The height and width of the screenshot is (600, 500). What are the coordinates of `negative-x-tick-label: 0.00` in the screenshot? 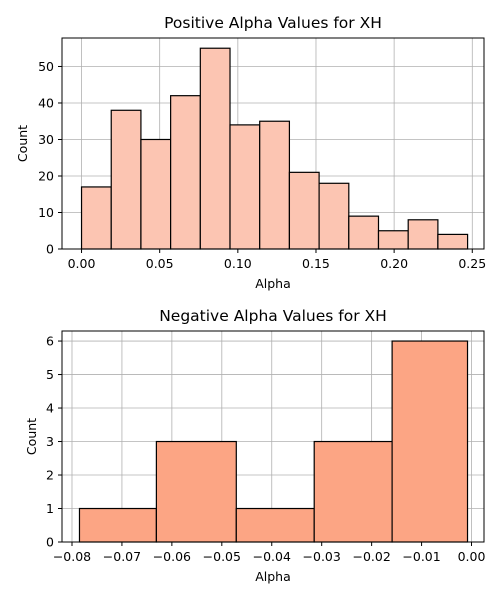 It's located at (472, 556).